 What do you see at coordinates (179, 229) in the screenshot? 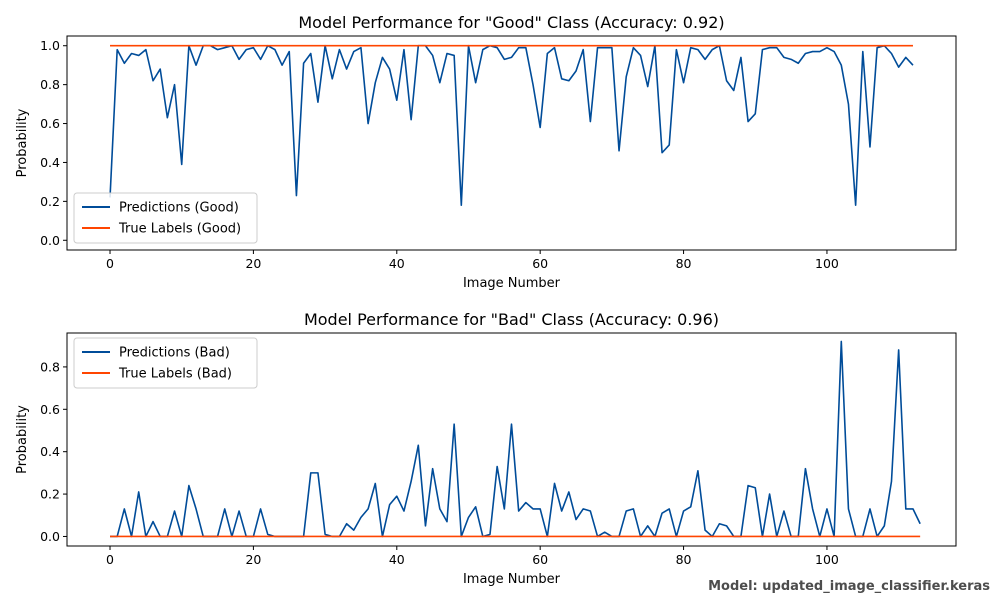
I see `legend-entry-label: True Labels (Good)` at bounding box center [179, 229].